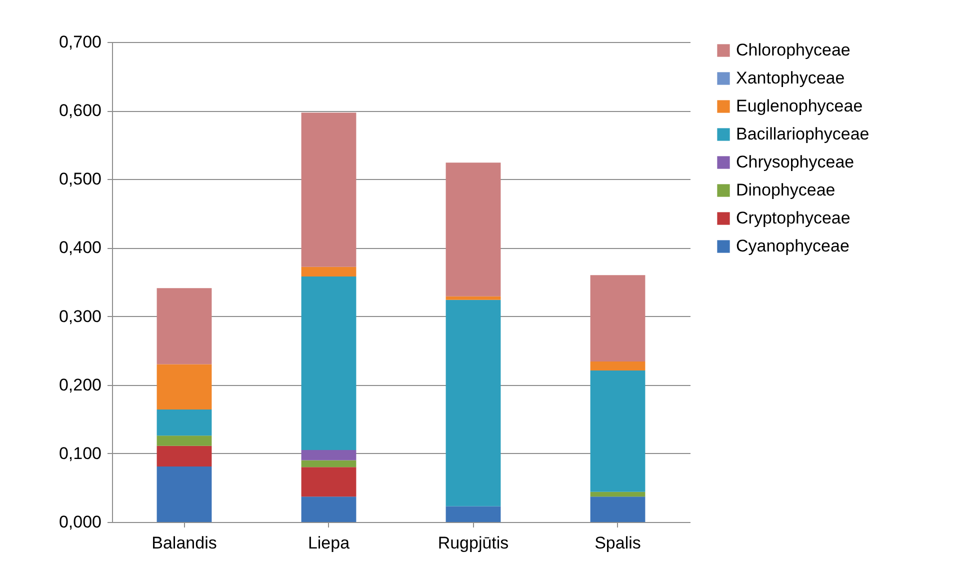  Describe the element at coordinates (80, 42) in the screenshot. I see `y-tick-label: 0,700` at that location.